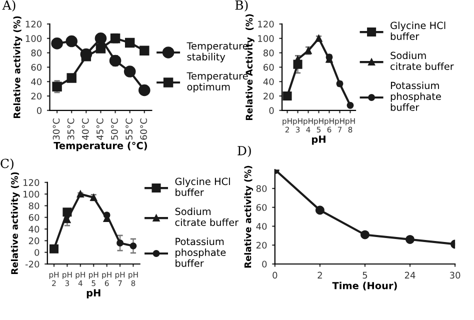 This screenshot has width=474, height=320. I want to click on x-tick-label: 45°C, so click(100, 129).